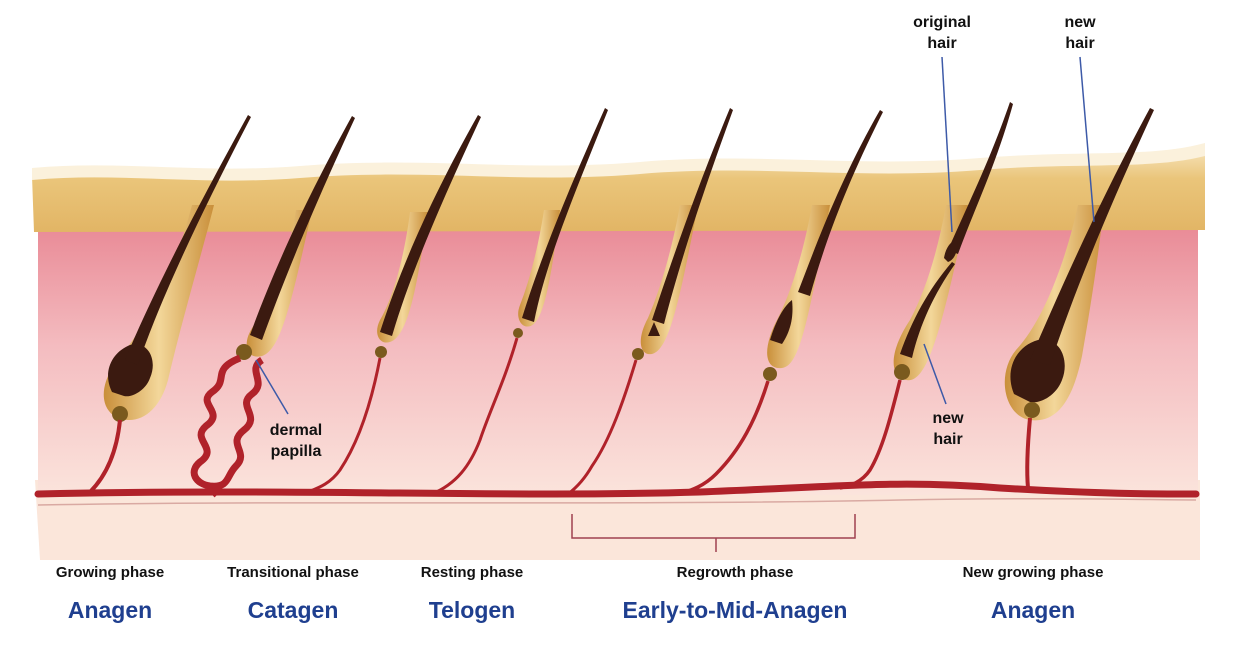 The image size is (1242, 655). Describe the element at coordinates (110, 610) in the screenshot. I see `stage-label-anagen: Anagen` at that location.